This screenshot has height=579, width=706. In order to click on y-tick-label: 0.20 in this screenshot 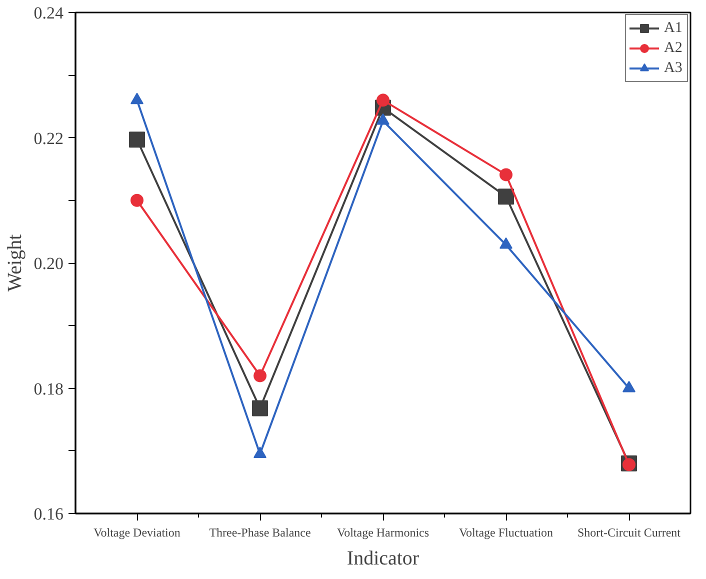, I will do `click(49, 263)`.